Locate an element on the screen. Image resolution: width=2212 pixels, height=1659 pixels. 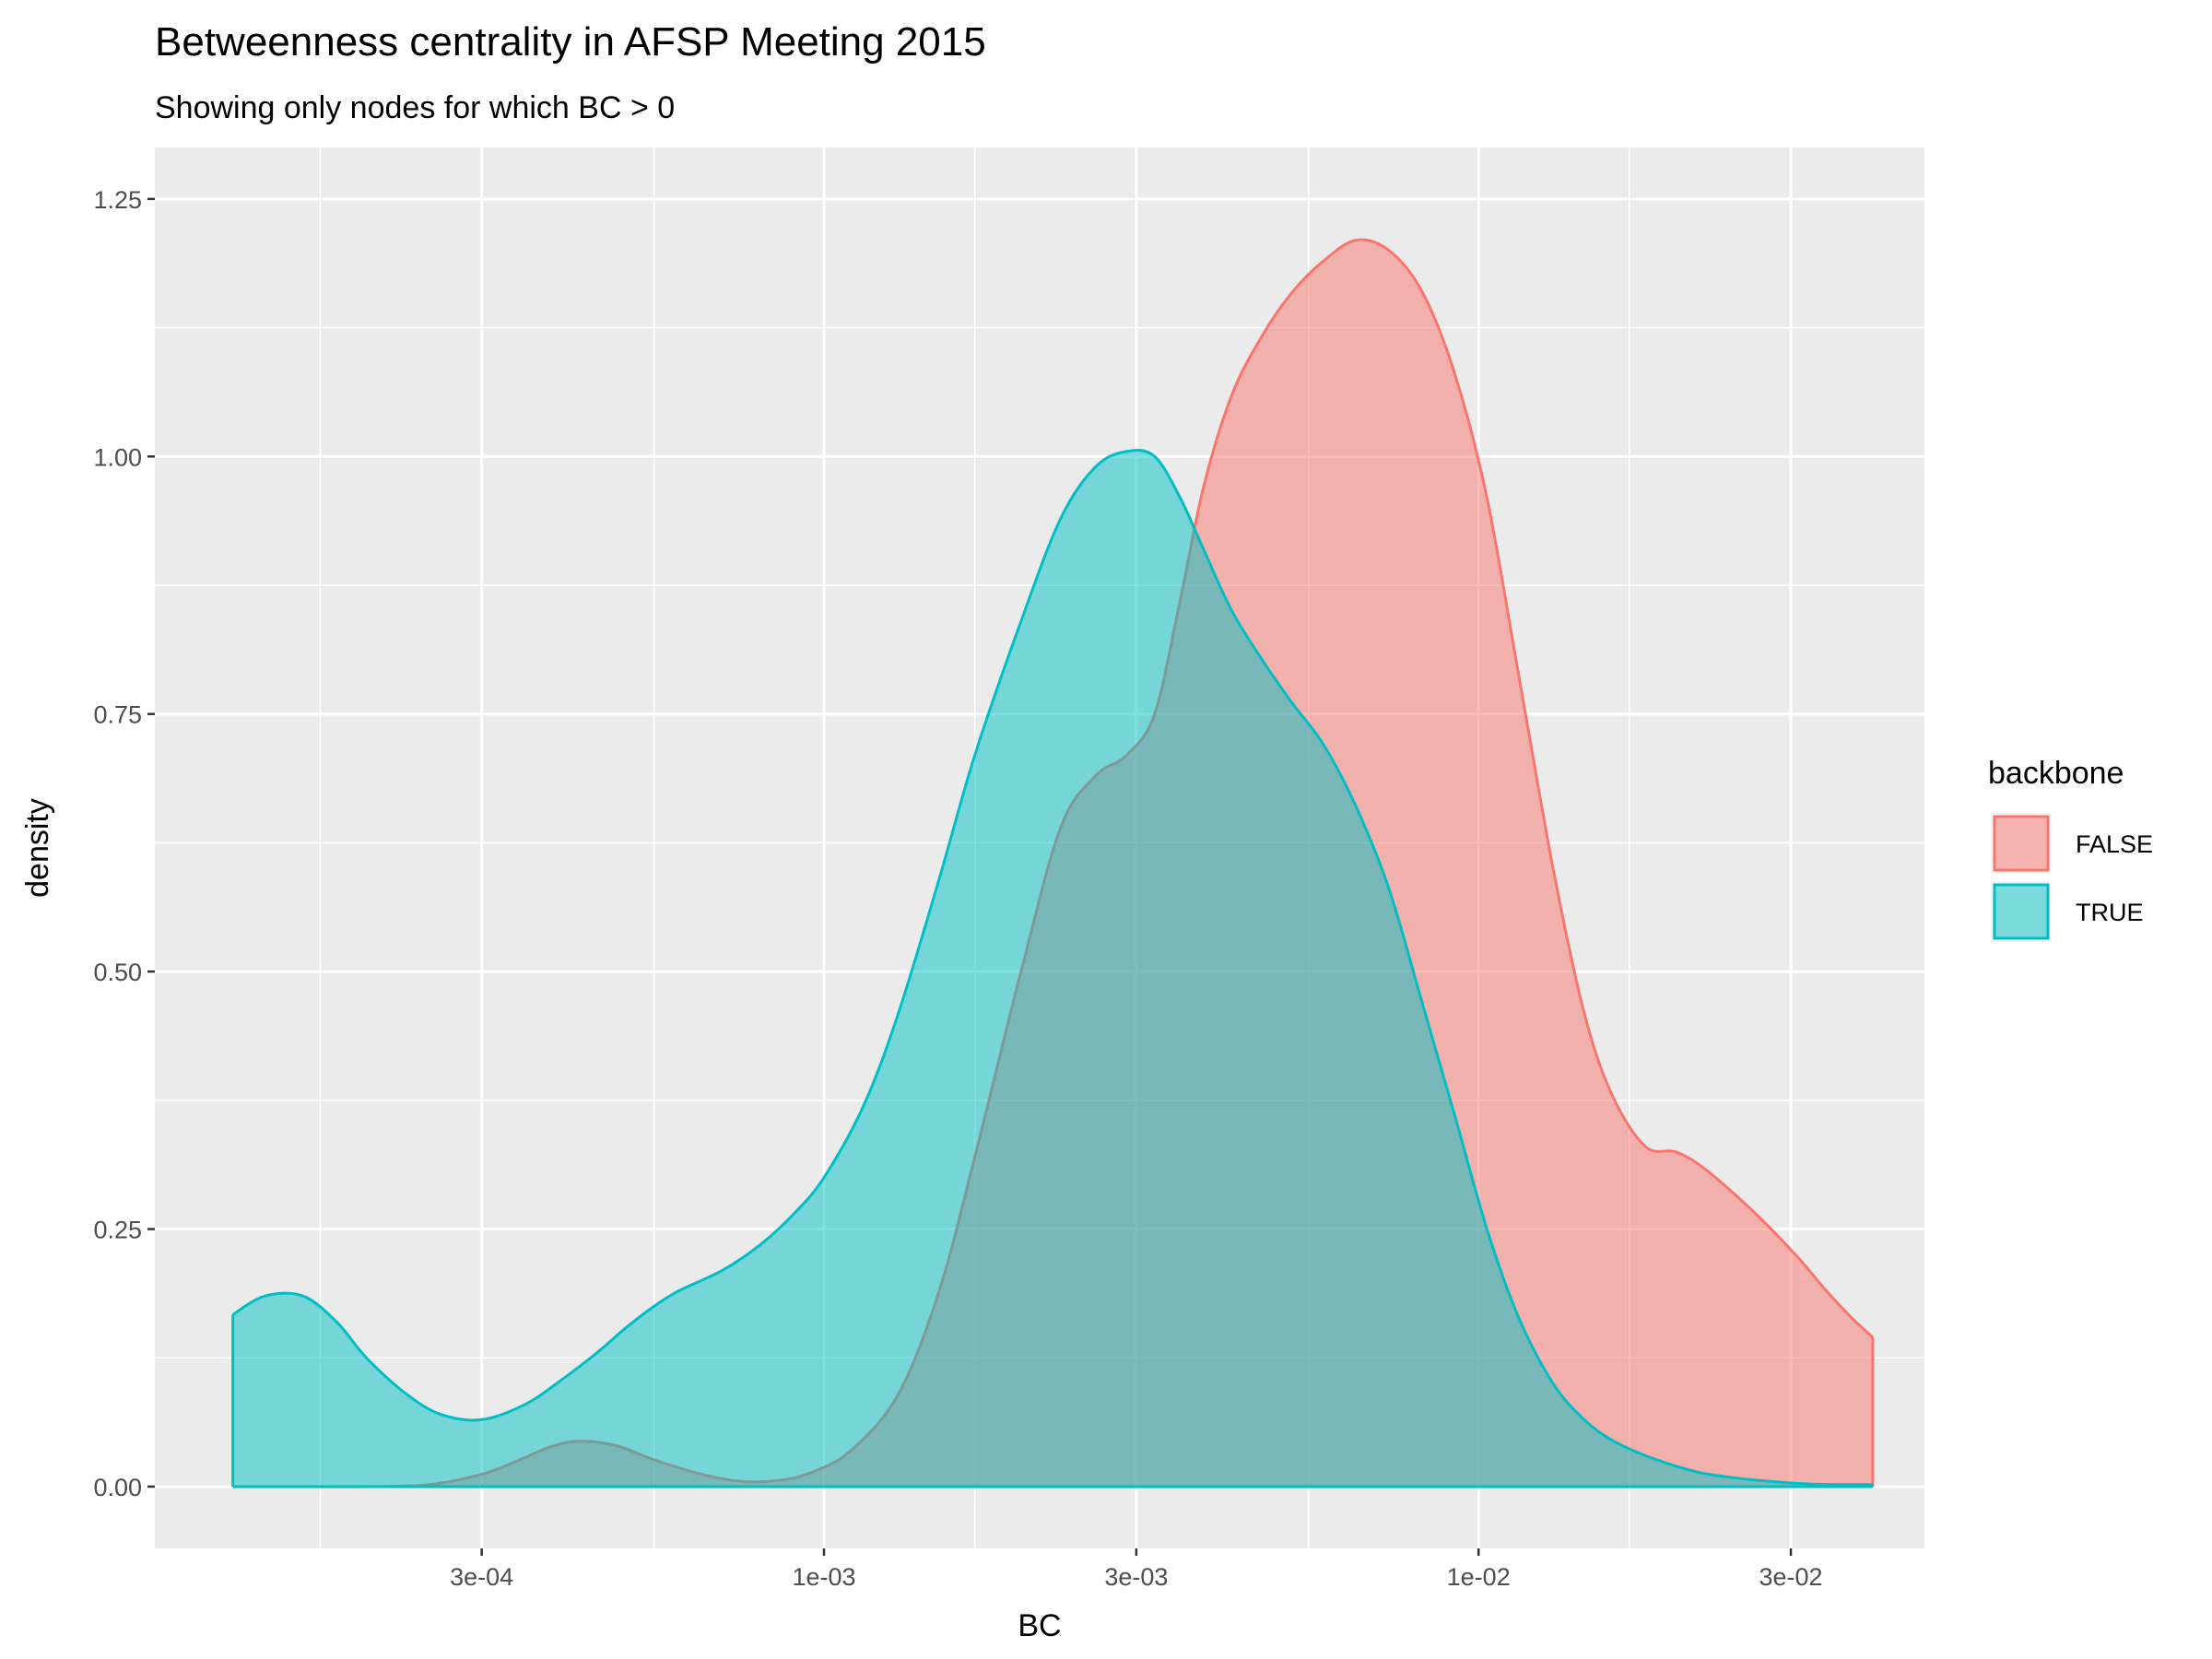
legend-swatch-false is located at coordinates (2021, 843).